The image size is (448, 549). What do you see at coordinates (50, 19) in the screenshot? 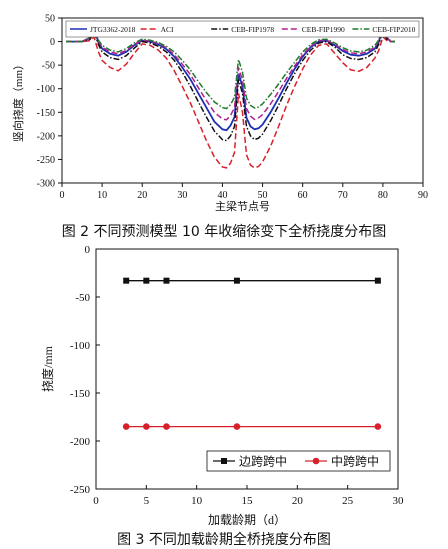
I see `y-tick-label: 50` at bounding box center [50, 19].